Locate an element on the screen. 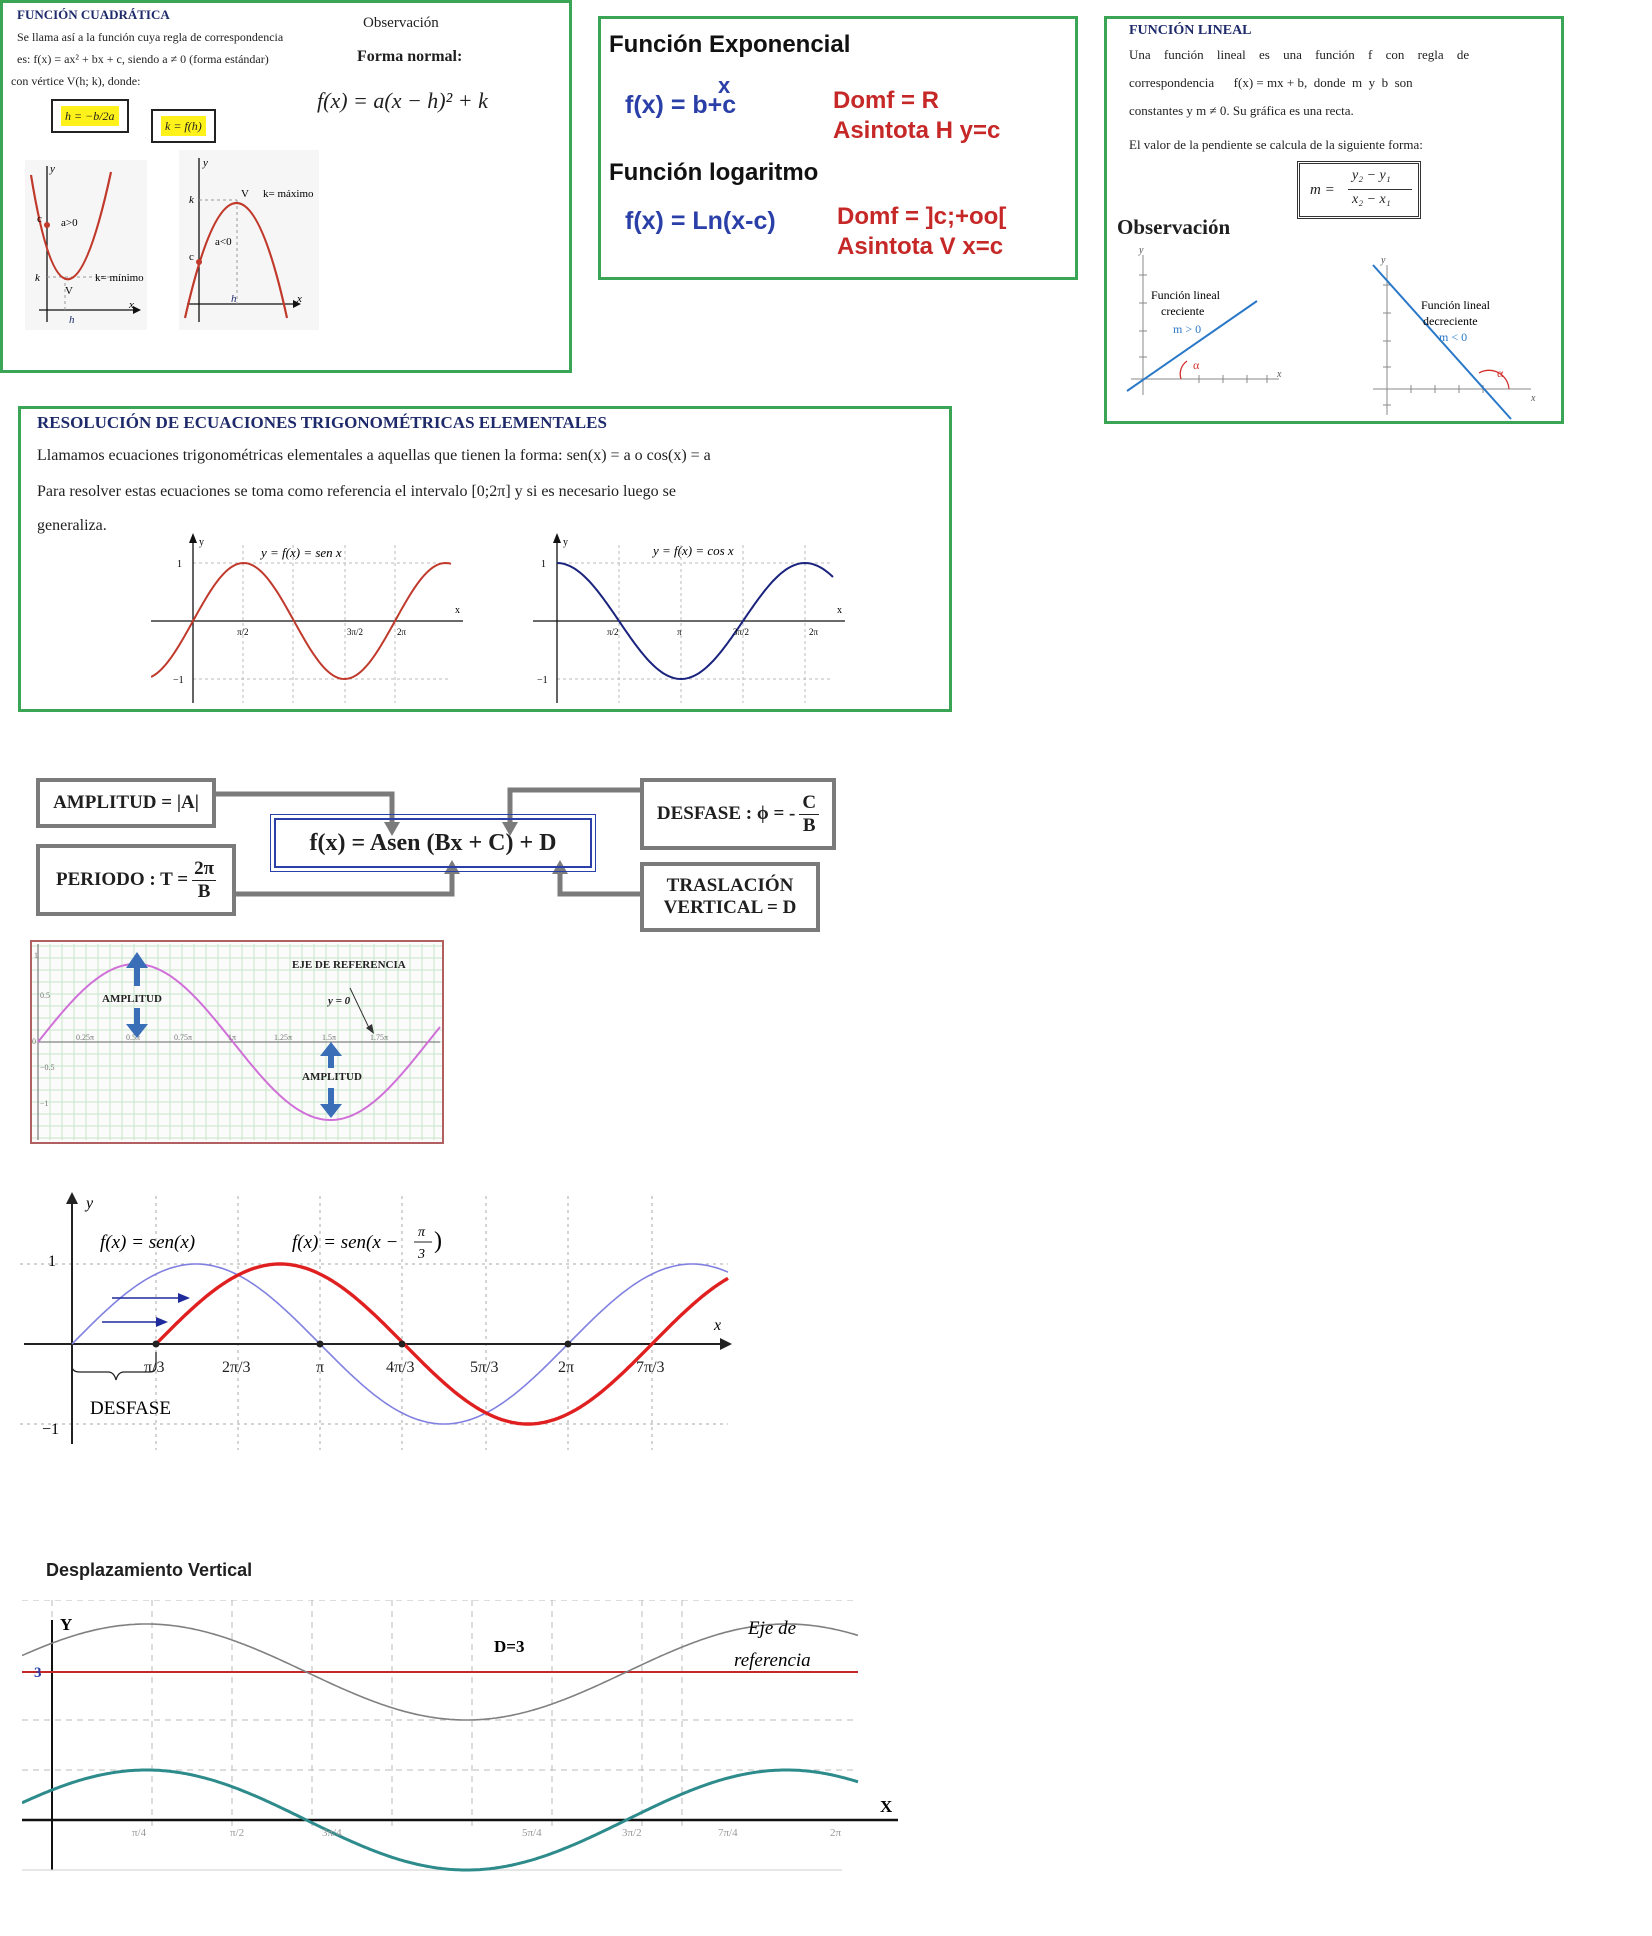 The width and height of the screenshot is (1652, 1936). sine-shifted-curve is located at coordinates (441, 1344).